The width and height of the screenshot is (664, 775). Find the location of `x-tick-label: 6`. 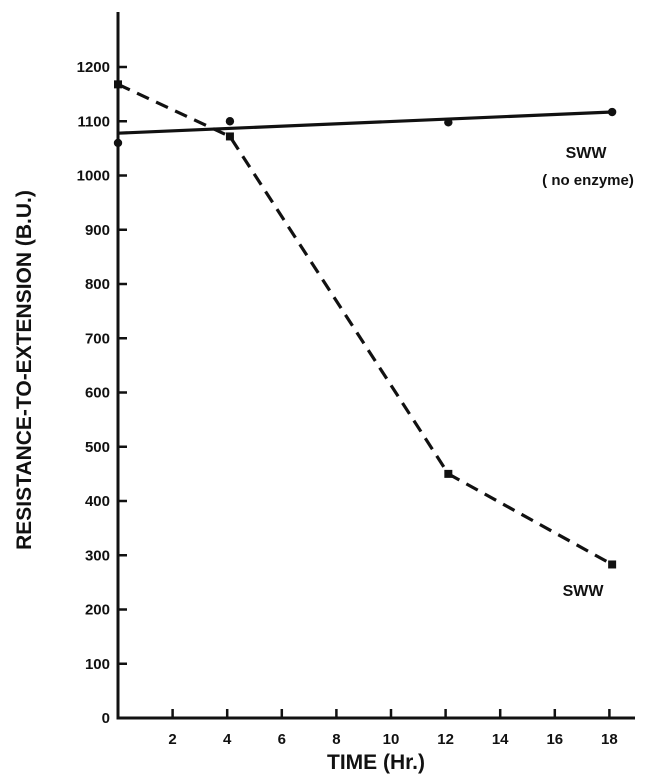

x-tick-label: 6 is located at coordinates (282, 739).